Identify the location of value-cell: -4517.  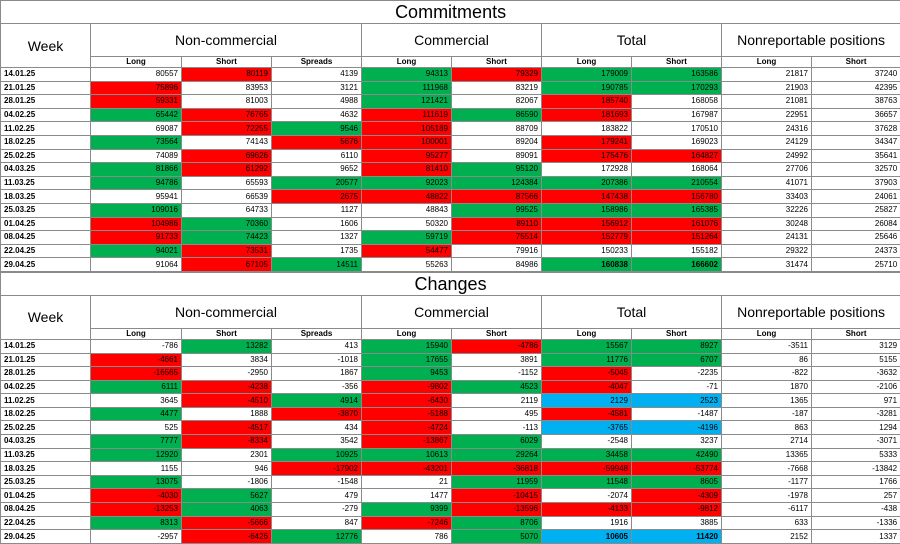
(227, 428).